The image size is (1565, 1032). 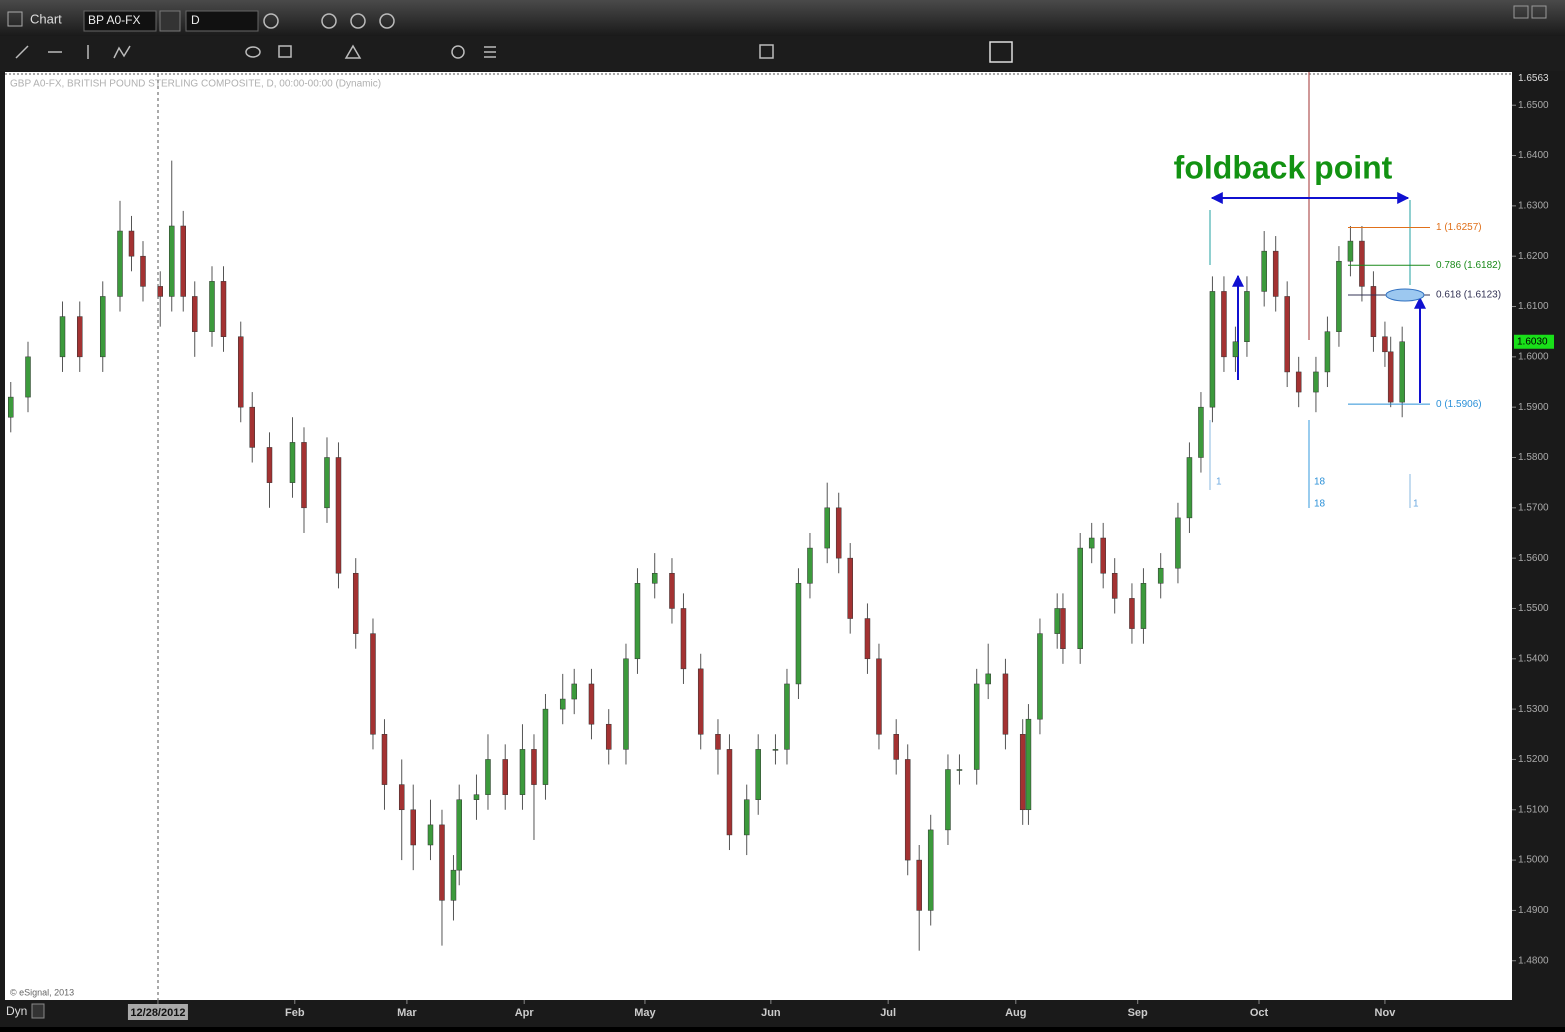 What do you see at coordinates (1533, 709) in the screenshot?
I see `y-tick-label: 1.5300` at bounding box center [1533, 709].